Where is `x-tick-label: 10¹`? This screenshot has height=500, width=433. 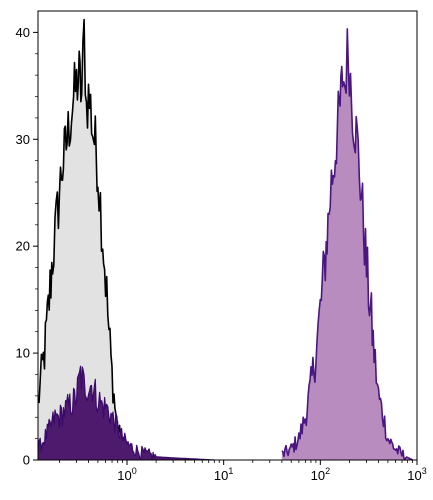 x-tick-label: 10¹ is located at coordinates (223, 474).